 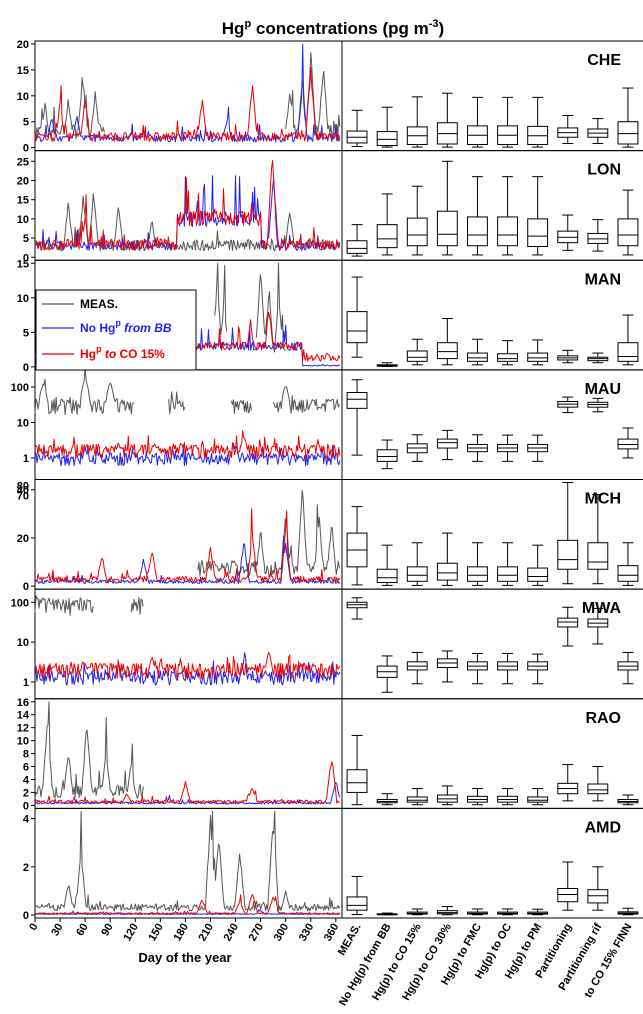 What do you see at coordinates (26, 793) in the screenshot?
I see `y-tick-label: 2` at bounding box center [26, 793].